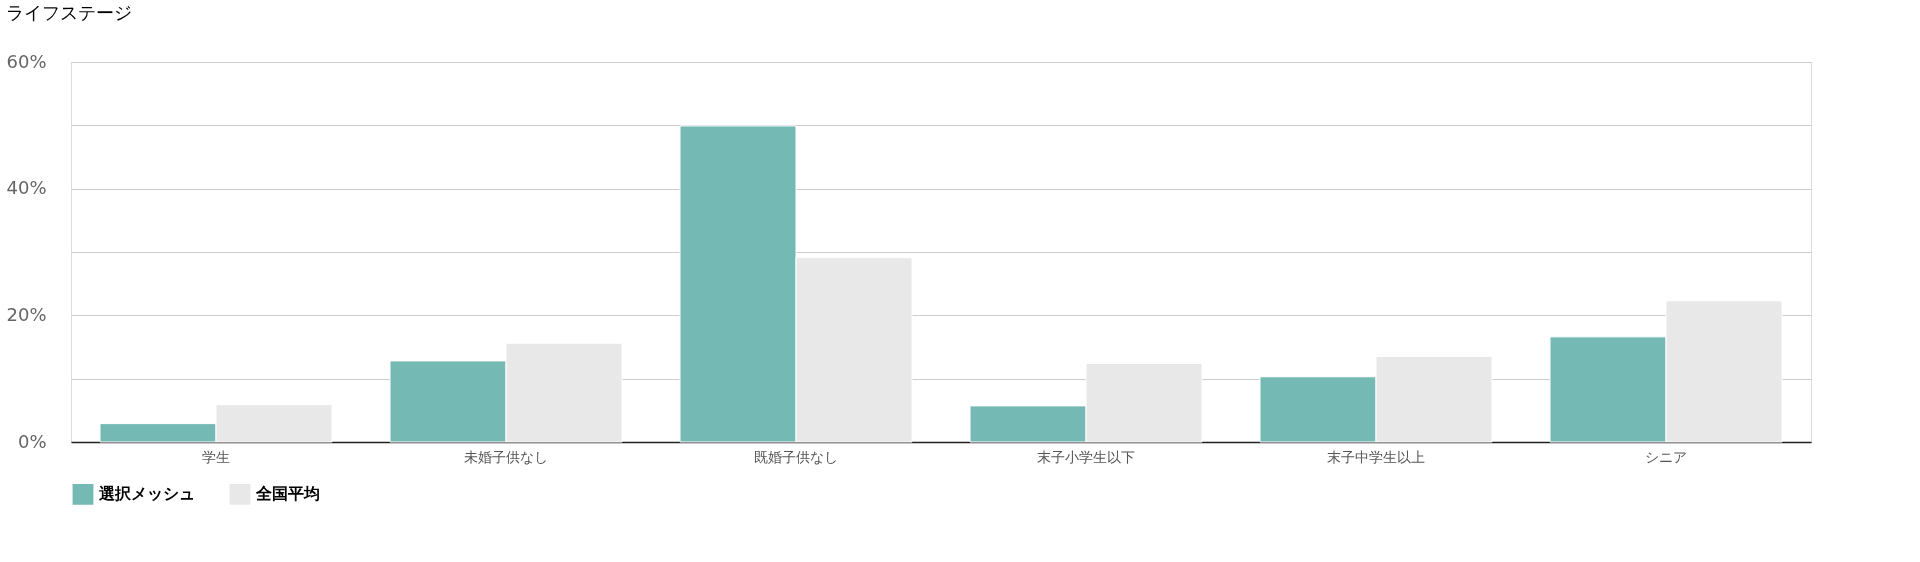 Image resolution: width=1920 pixels, height=562 pixels. Describe the element at coordinates (147, 494) in the screenshot. I see `legend-label: 選択メッシュ` at that location.